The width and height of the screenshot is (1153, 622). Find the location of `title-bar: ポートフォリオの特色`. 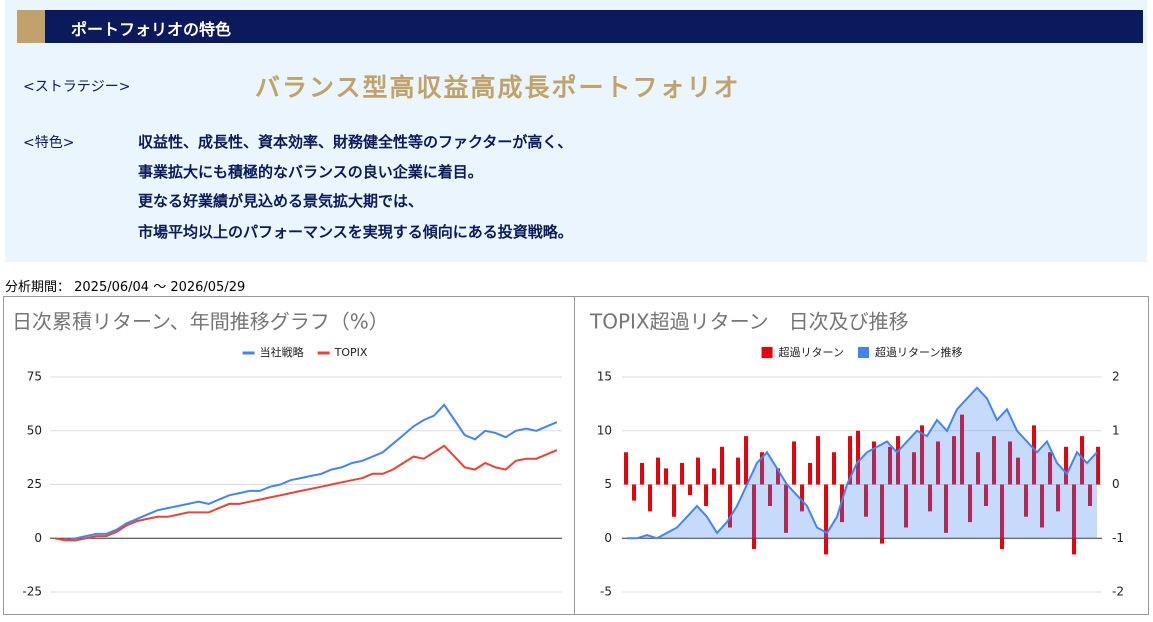

title-bar: ポートフォリオの特色 is located at coordinates (580, 26).